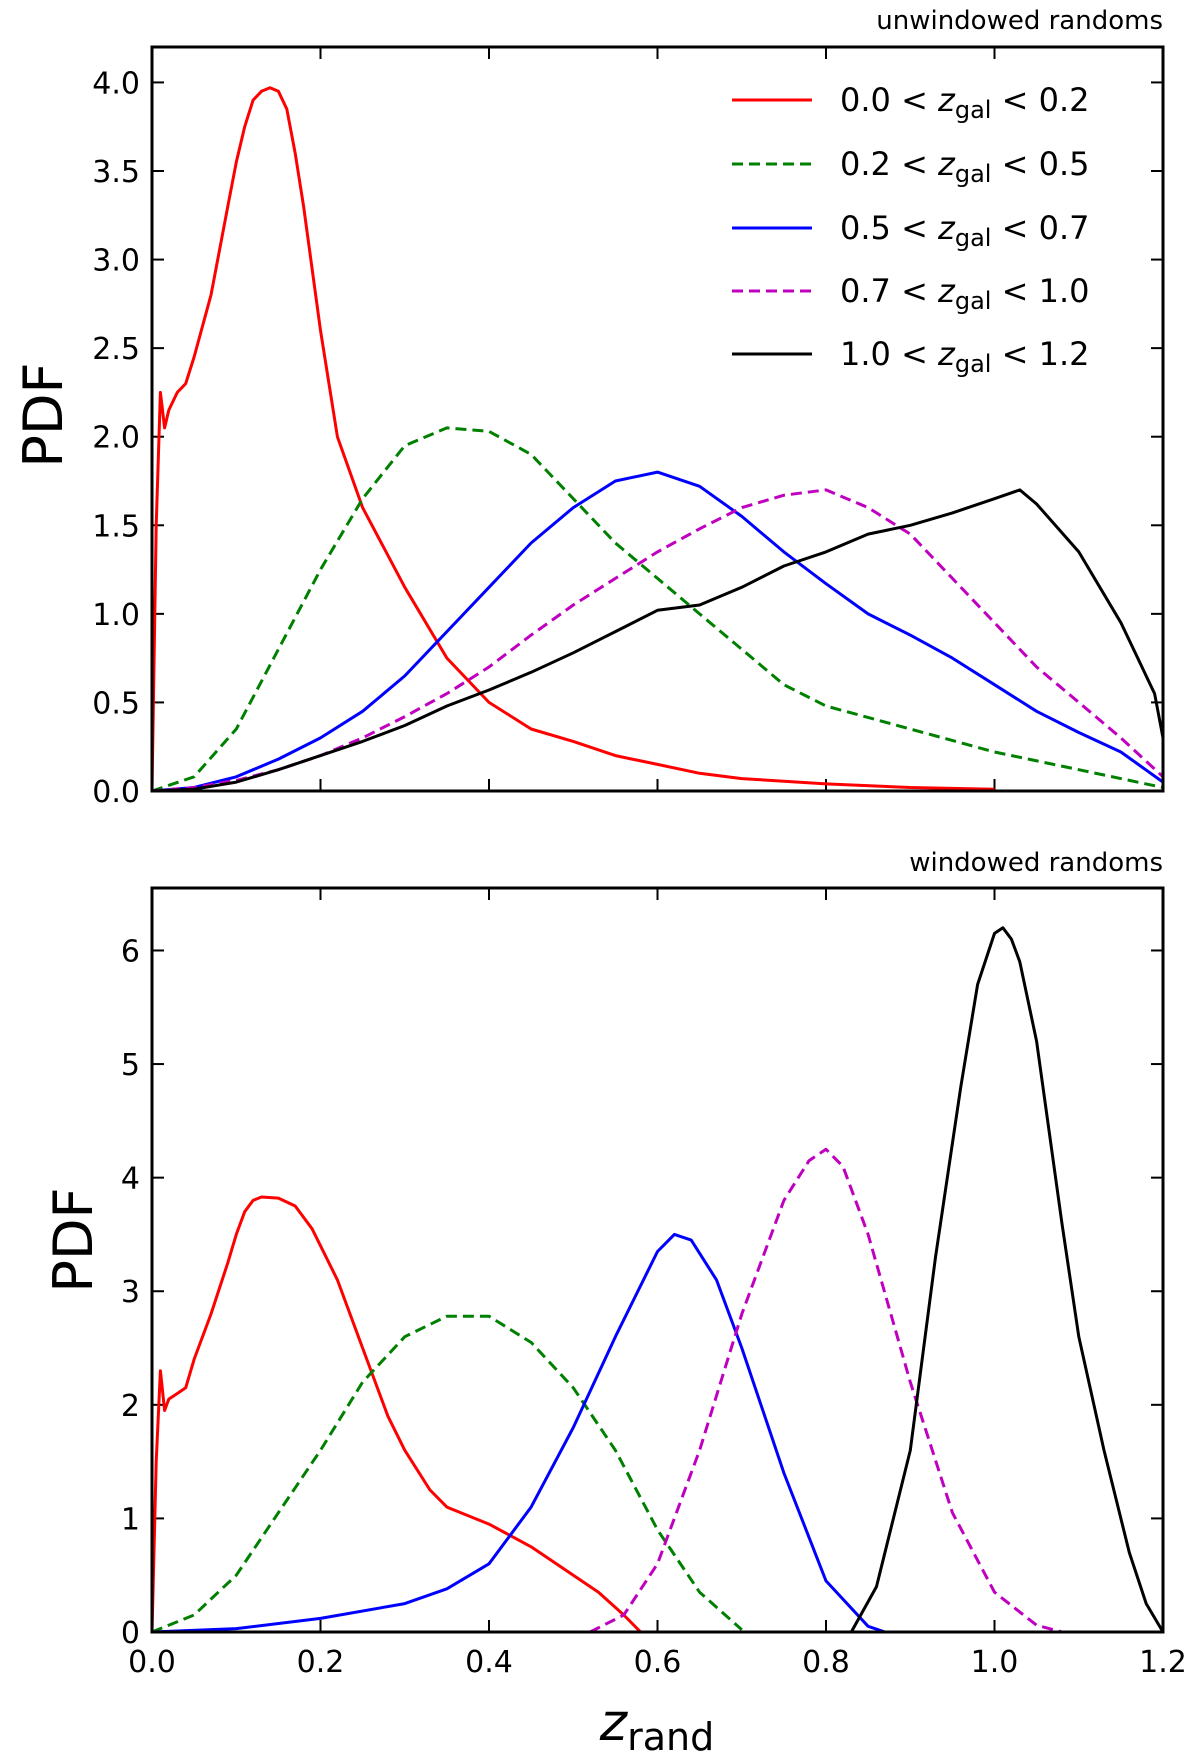 This screenshot has height=1755, width=1200. Describe the element at coordinates (965, 293) in the screenshot. I see `legend-entry: 0.7 < zgal < 1.0` at that location.